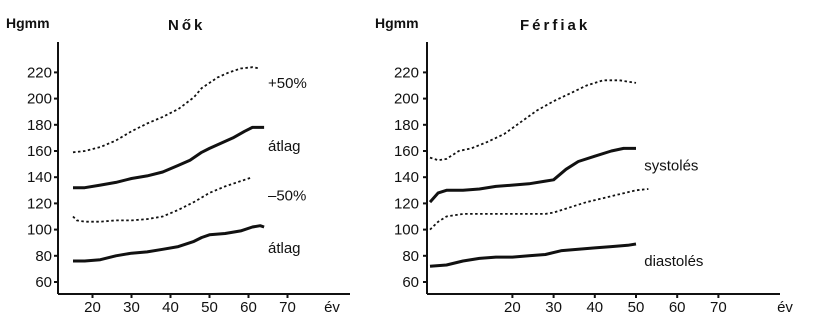 The width and height of the screenshot is (816, 324). Describe the element at coordinates (673, 261) in the screenshot. I see `series-annotation: diastolés` at that location.